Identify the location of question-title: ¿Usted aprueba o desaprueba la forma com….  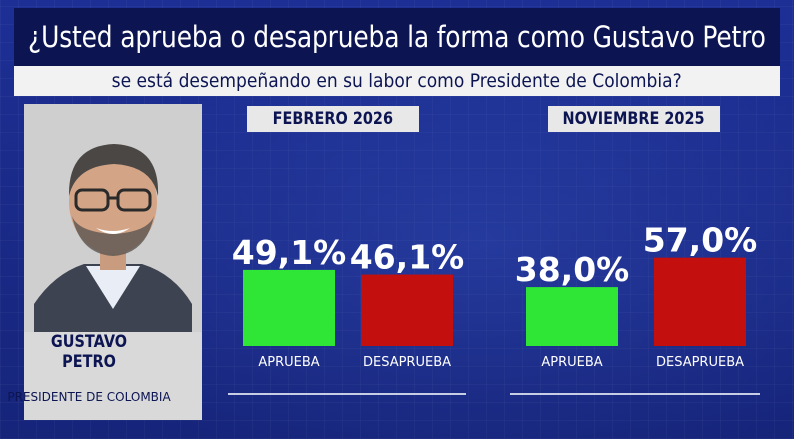
(397, 37).